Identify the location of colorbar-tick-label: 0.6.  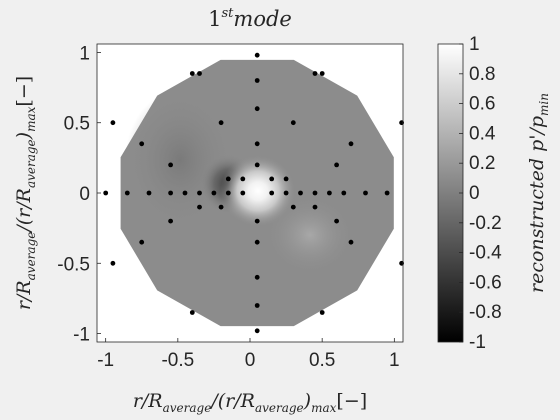
(482, 104).